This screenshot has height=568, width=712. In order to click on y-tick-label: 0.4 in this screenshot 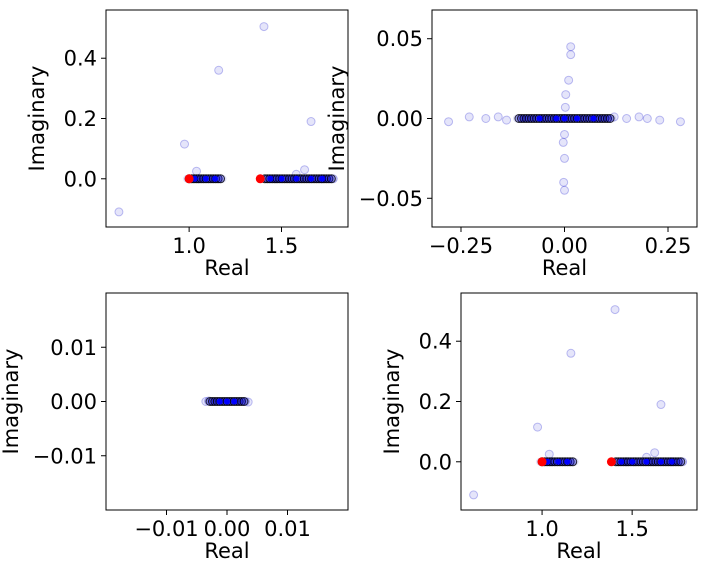, I will do `click(435, 342)`.